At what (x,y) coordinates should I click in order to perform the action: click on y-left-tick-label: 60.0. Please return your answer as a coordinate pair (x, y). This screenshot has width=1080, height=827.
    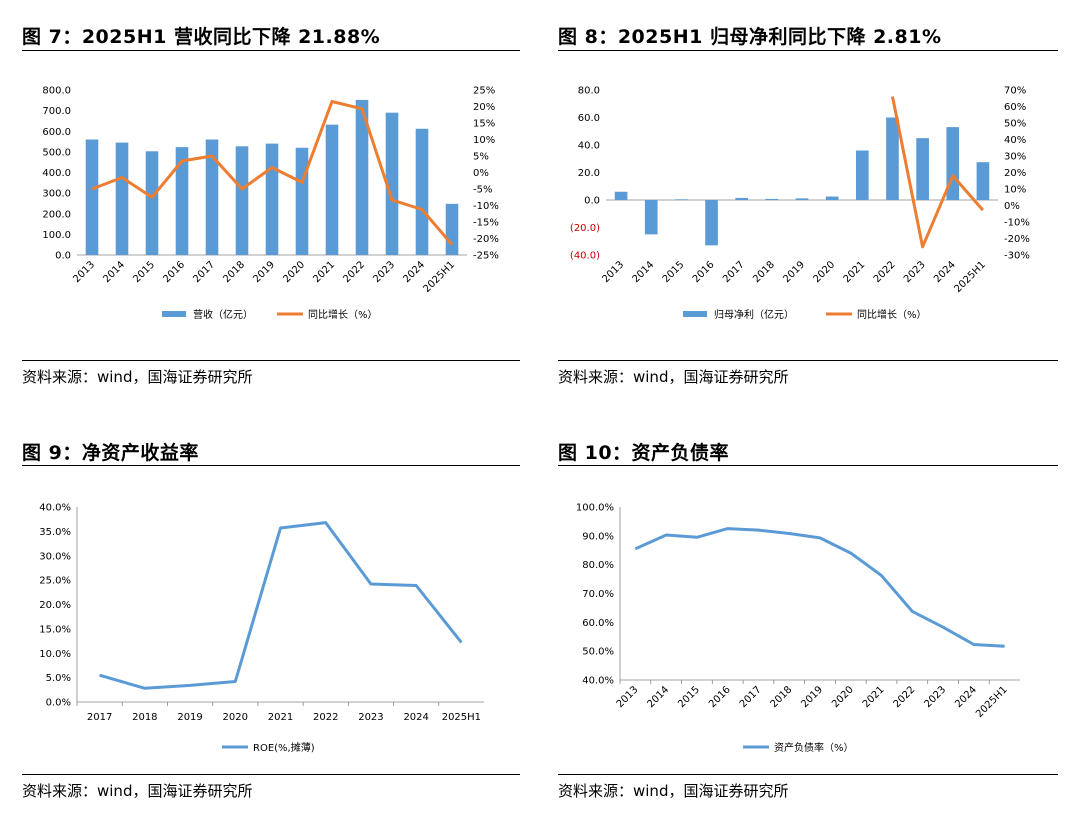
    Looking at the image, I should click on (589, 118).